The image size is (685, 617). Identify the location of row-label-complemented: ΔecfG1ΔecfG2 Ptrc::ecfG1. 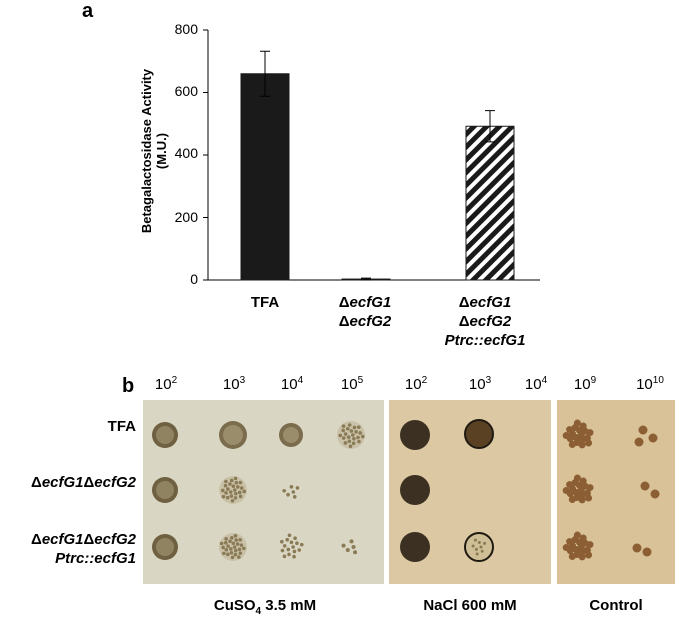
(83, 549).